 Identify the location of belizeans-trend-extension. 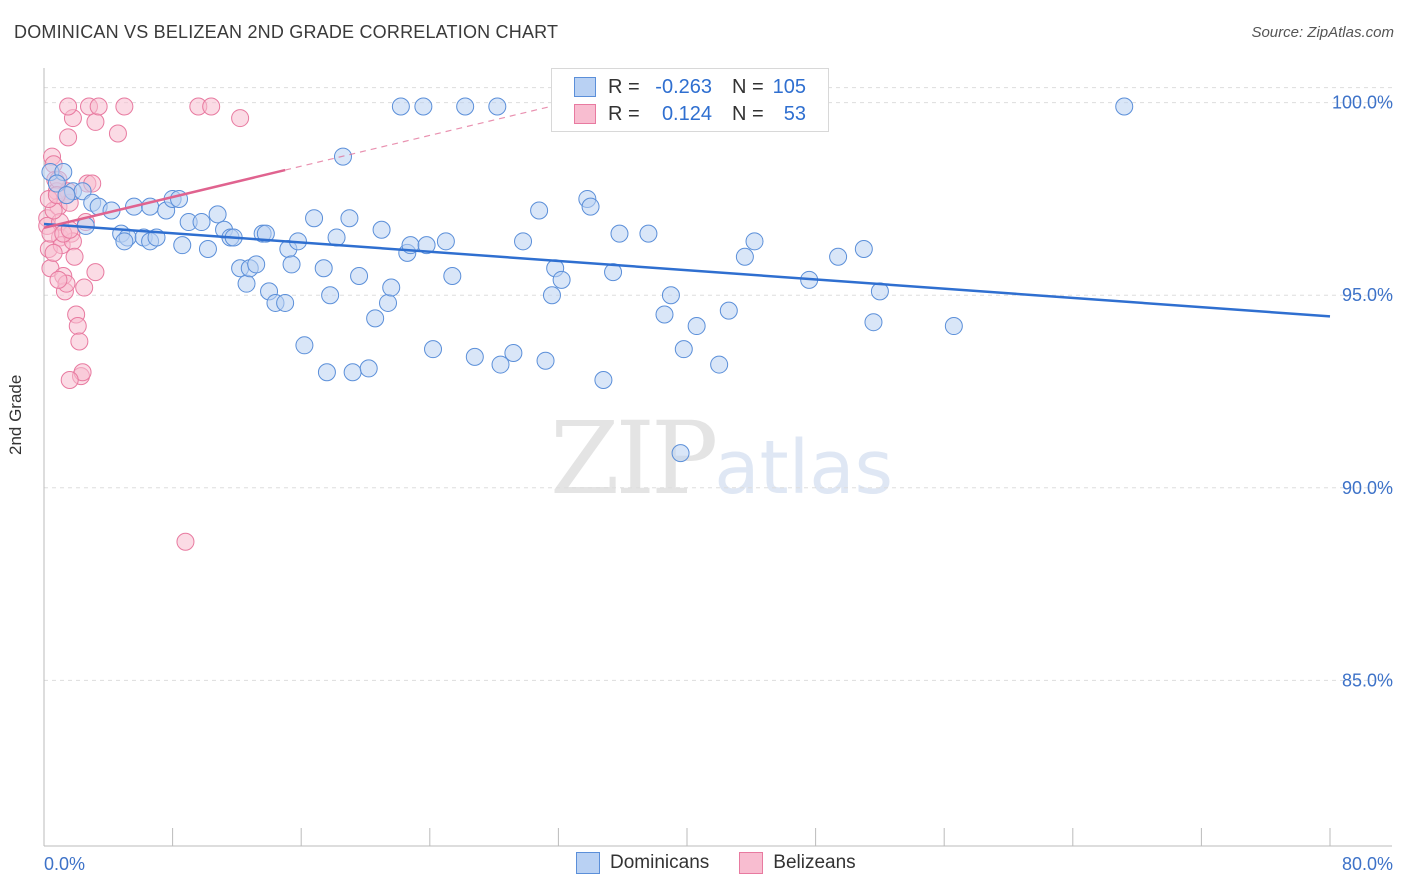
(421, 137).